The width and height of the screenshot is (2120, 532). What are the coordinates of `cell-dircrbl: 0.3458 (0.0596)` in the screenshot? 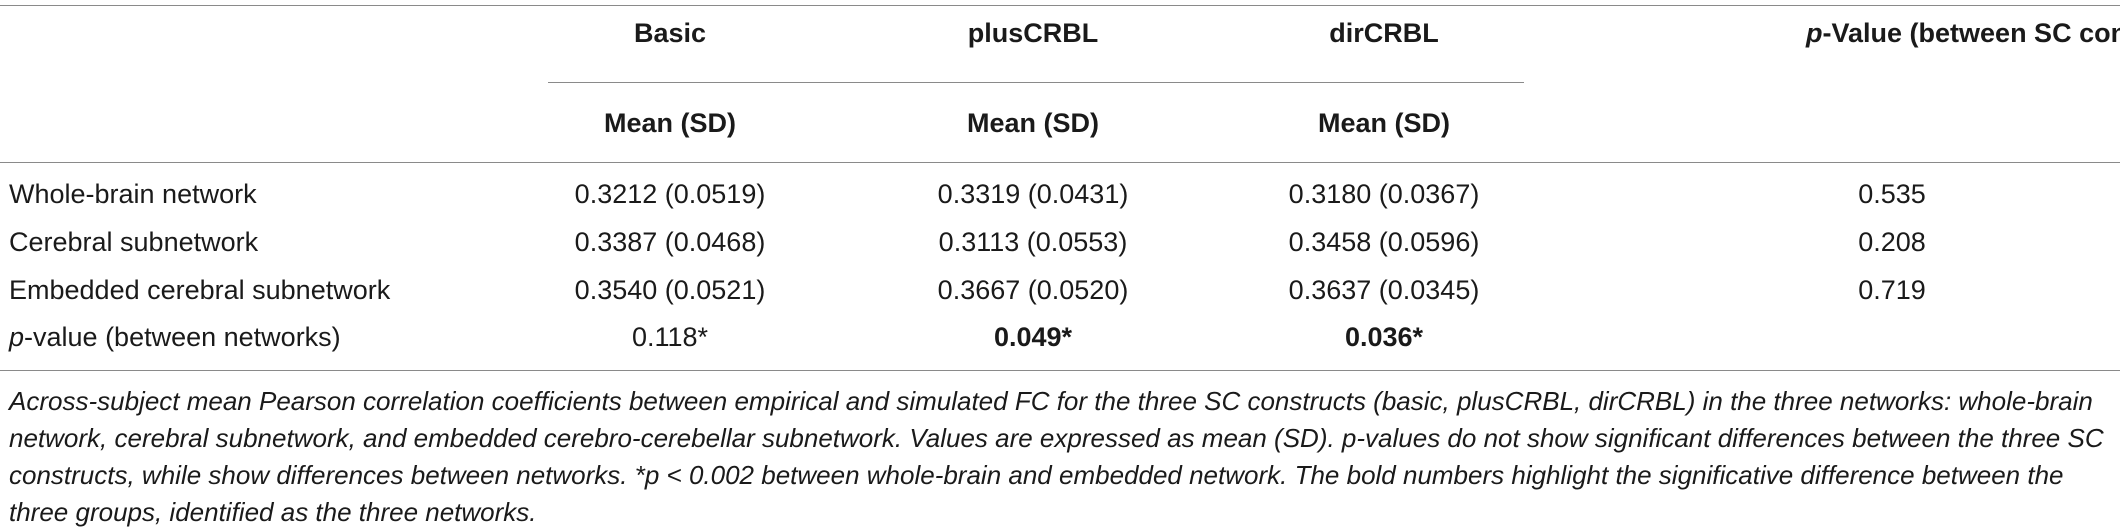 It's located at (1384, 242).